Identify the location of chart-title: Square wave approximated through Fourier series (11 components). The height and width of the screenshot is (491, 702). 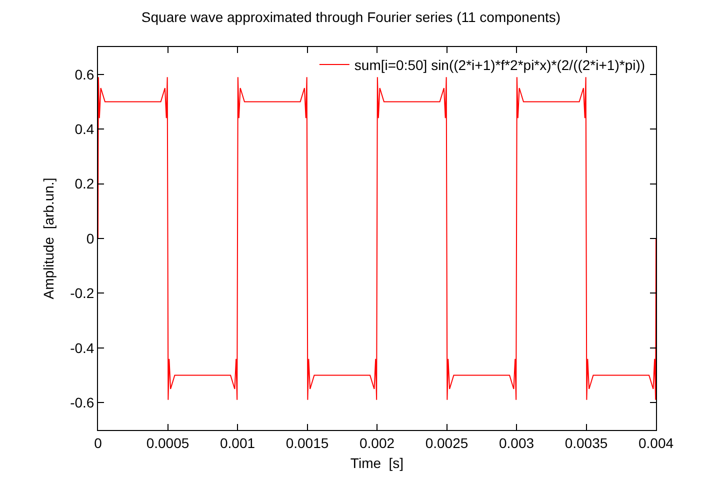
(351, 17).